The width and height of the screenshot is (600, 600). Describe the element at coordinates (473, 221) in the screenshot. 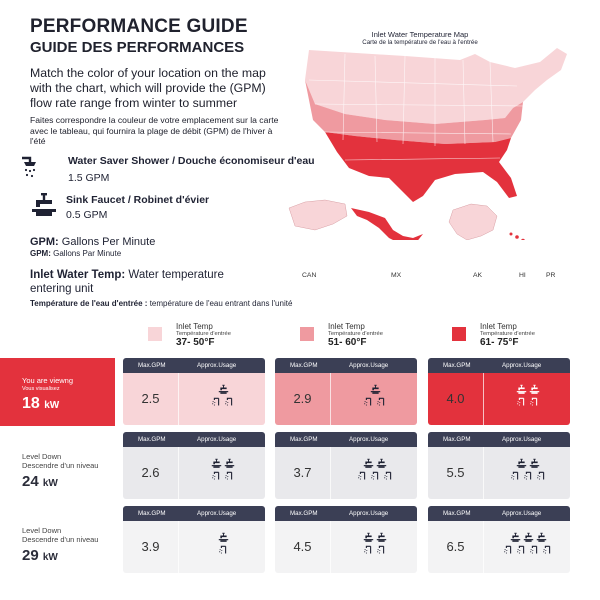

I see `map-alaska` at that location.